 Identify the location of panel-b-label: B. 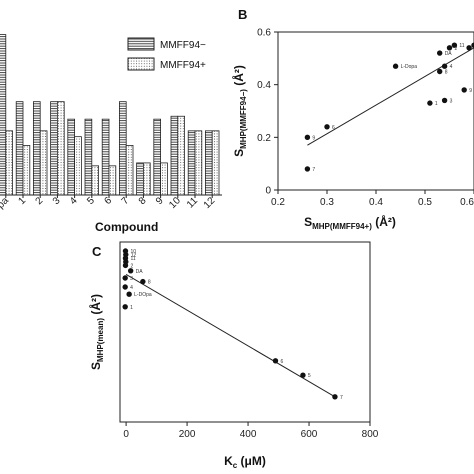
(242, 14).